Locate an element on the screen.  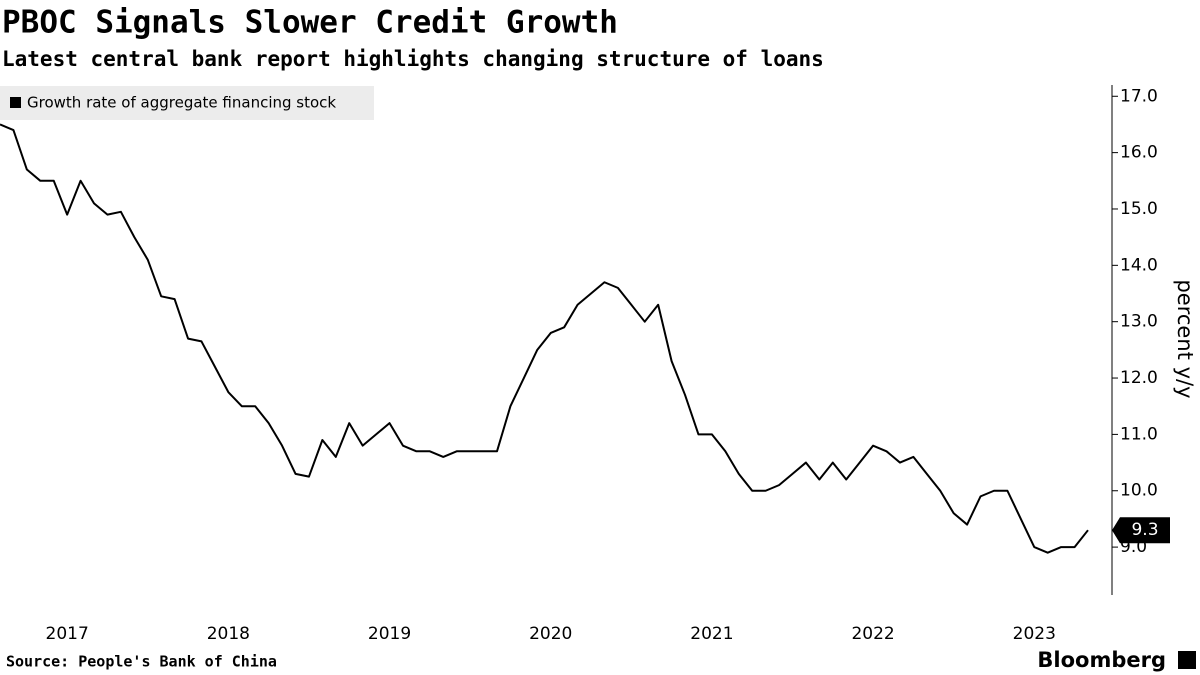
brand: Bloomberg is located at coordinates (1101, 660).